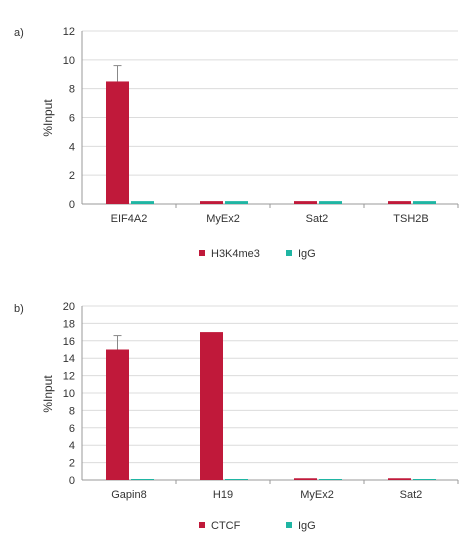 The height and width of the screenshot is (559, 474). What do you see at coordinates (48, 394) in the screenshot?
I see `panel-b-ylabel: %Input` at bounding box center [48, 394].